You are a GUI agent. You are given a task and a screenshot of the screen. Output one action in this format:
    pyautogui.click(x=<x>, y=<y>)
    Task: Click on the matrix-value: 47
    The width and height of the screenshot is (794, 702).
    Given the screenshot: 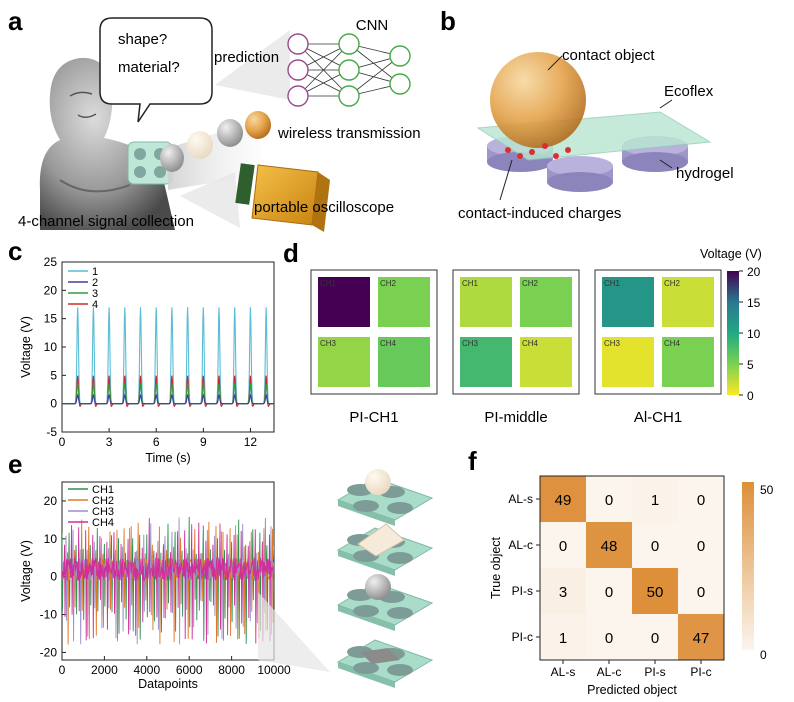 What is the action you would take?
    pyautogui.click(x=701, y=638)
    